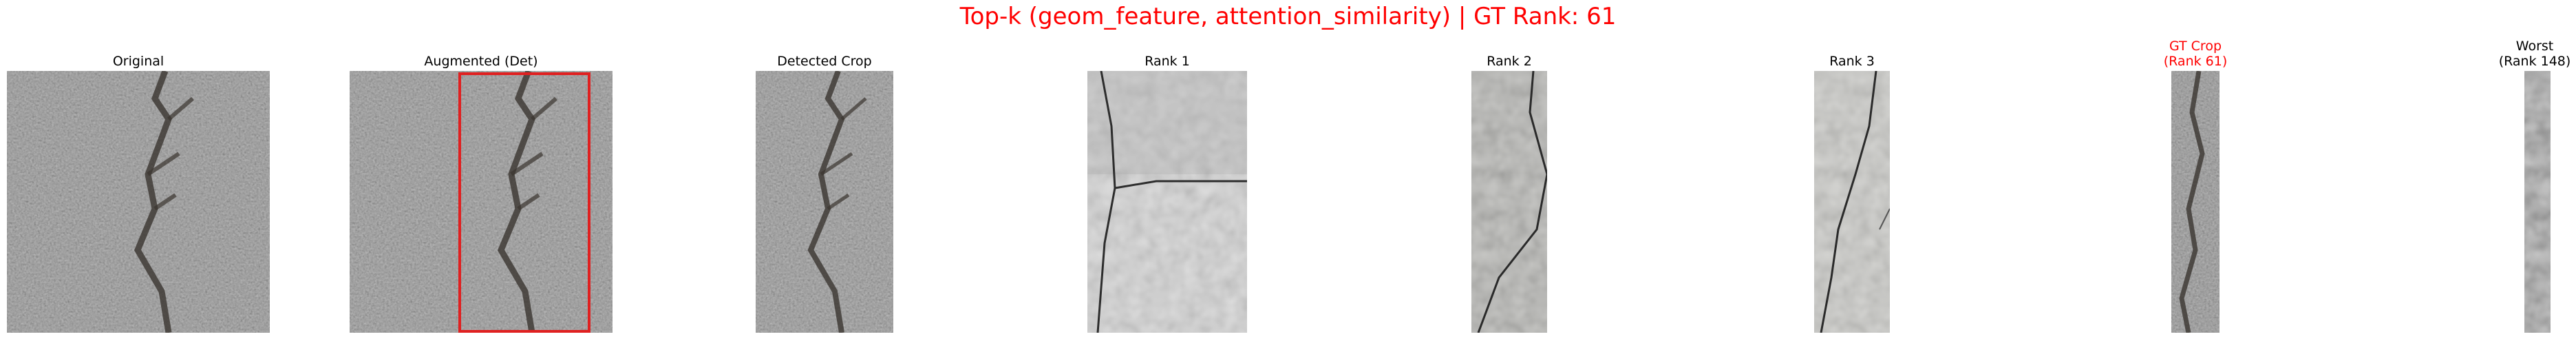 The image size is (2576, 341). I want to click on rank-1-image, so click(1167, 202).